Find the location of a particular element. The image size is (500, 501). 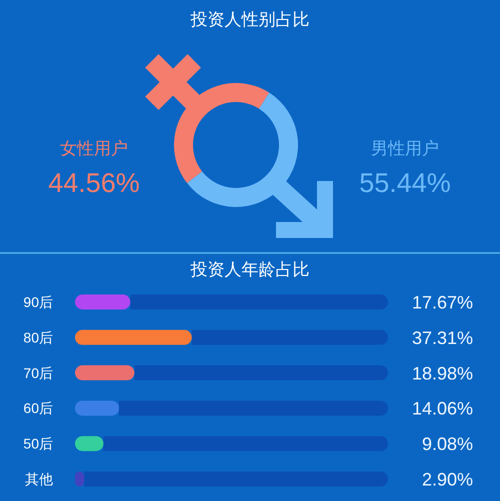

title: 投资人性别占比 is located at coordinates (250, 19).